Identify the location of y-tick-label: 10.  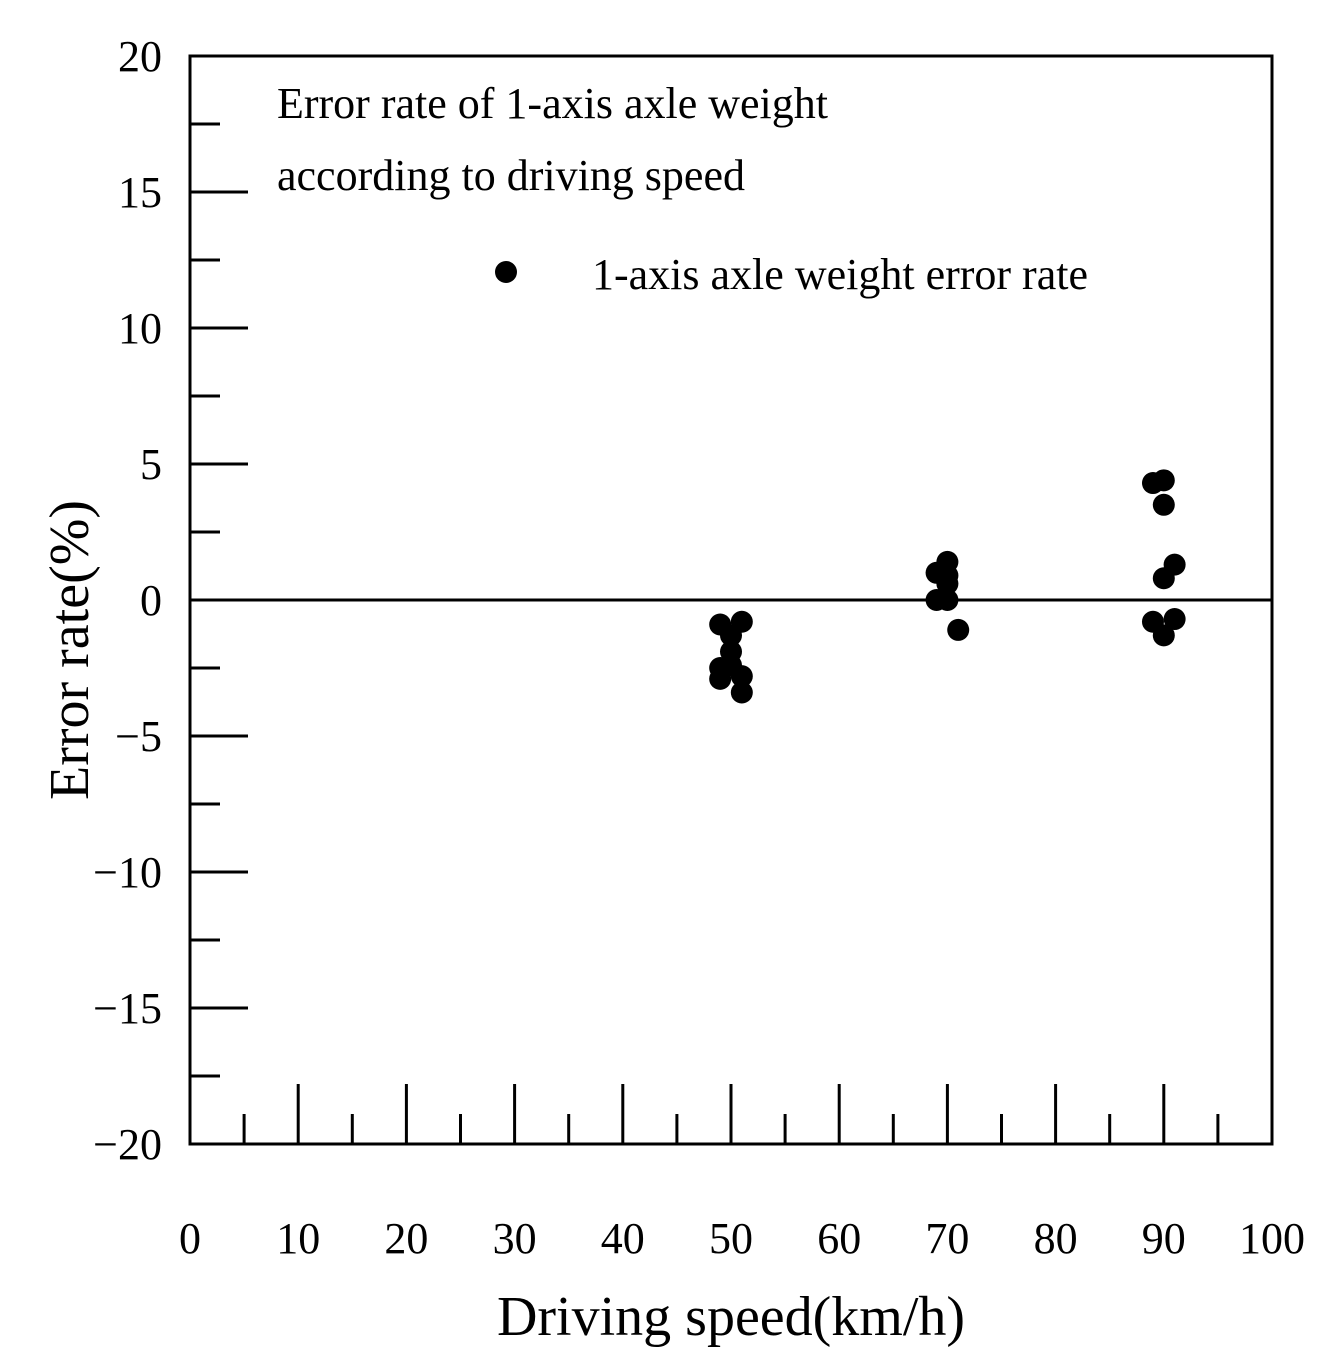
(140, 328).